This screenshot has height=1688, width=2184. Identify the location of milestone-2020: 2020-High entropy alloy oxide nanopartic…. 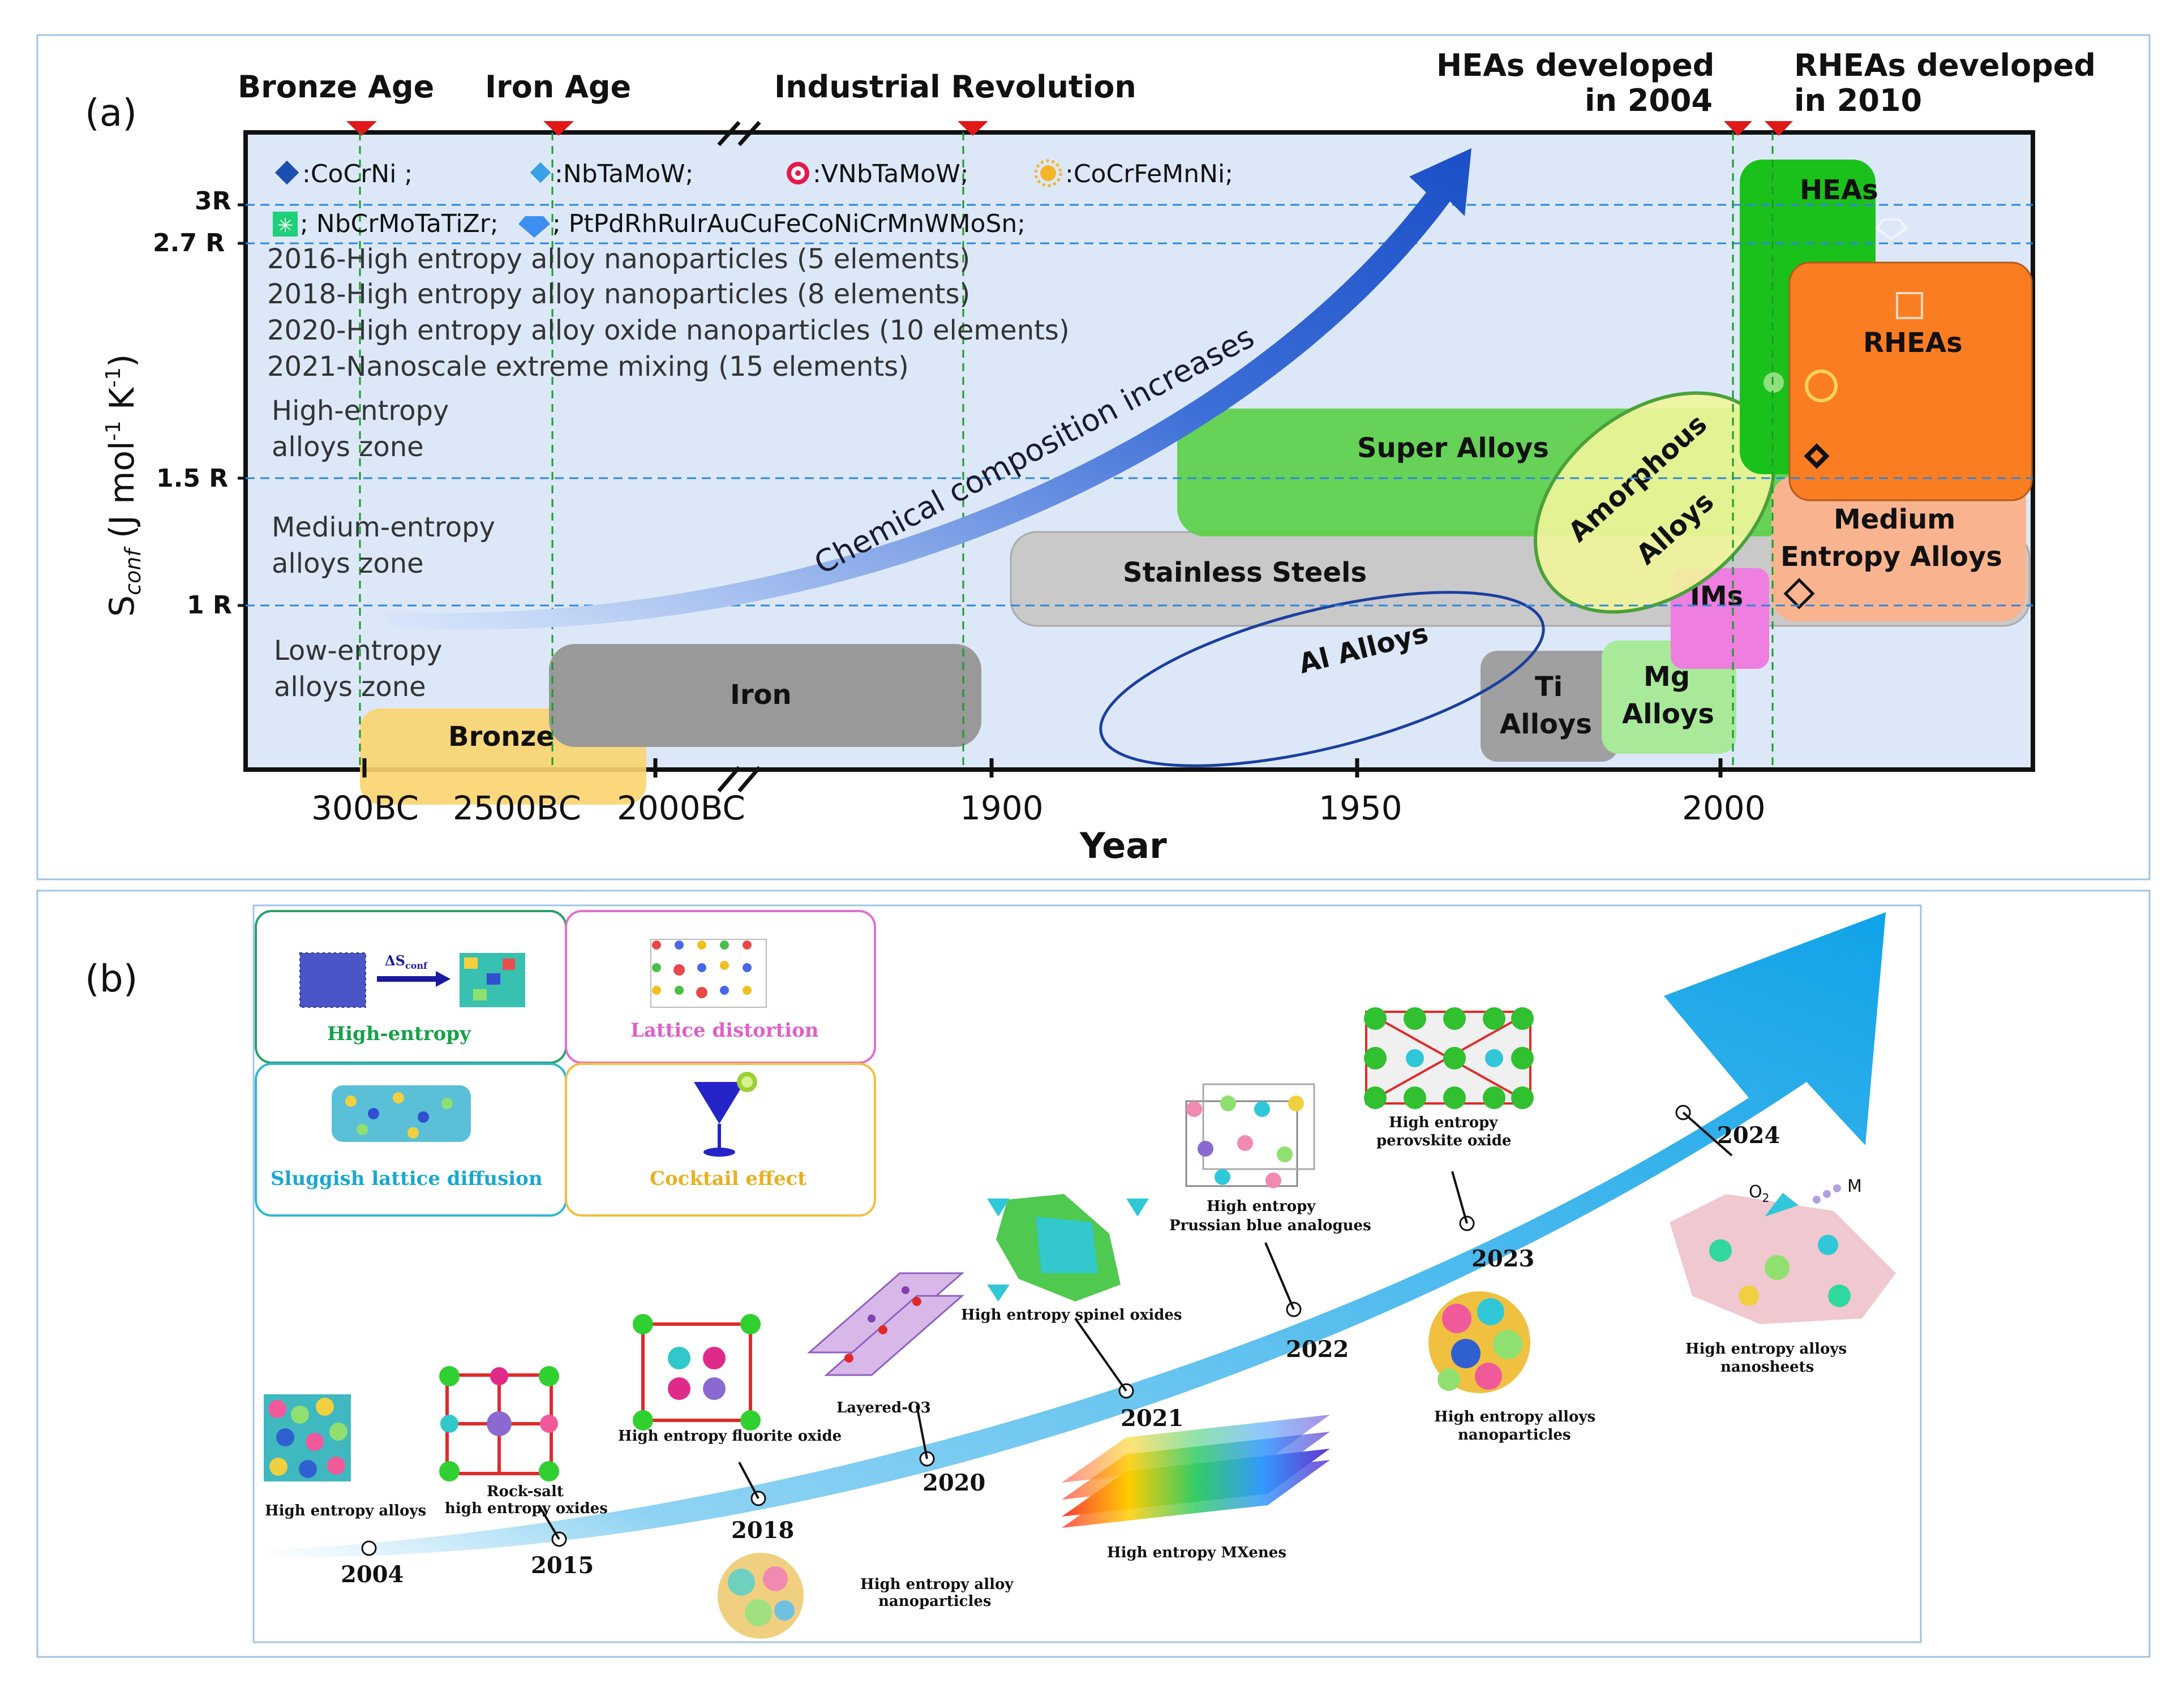
(668, 330).